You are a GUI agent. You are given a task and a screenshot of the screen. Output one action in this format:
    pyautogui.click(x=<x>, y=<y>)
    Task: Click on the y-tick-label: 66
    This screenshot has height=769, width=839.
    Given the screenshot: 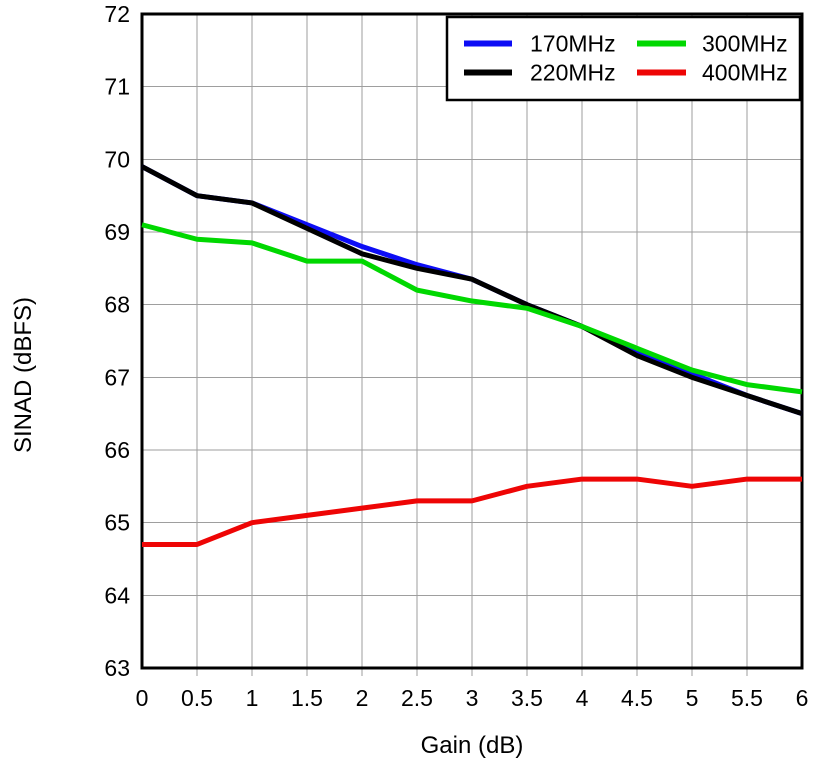 What is the action you would take?
    pyautogui.click(x=117, y=450)
    